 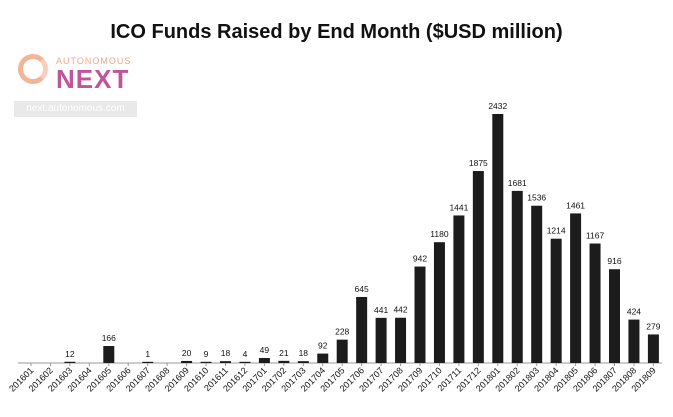 What do you see at coordinates (206, 354) in the screenshot?
I see `data-label-201610: 9` at bounding box center [206, 354].